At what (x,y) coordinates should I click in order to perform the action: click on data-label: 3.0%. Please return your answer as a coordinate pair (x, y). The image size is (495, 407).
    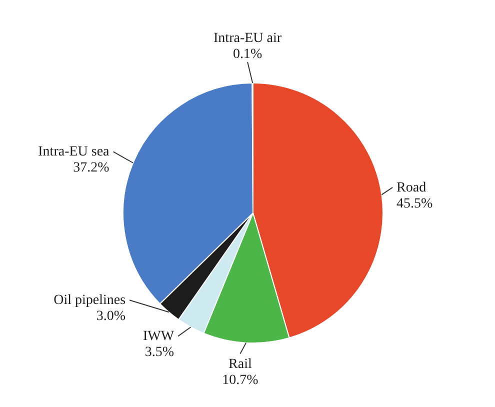
    Looking at the image, I should click on (111, 316).